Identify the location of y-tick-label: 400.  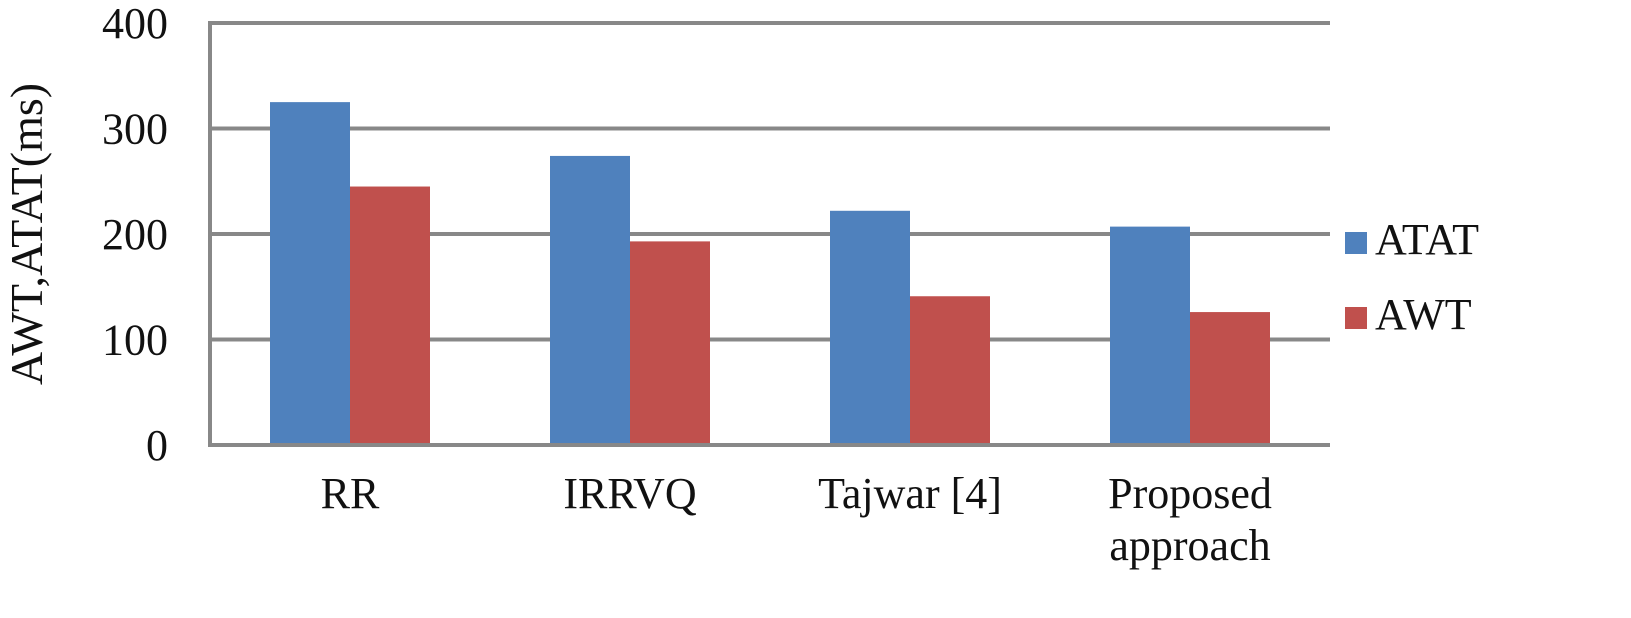
(135, 24).